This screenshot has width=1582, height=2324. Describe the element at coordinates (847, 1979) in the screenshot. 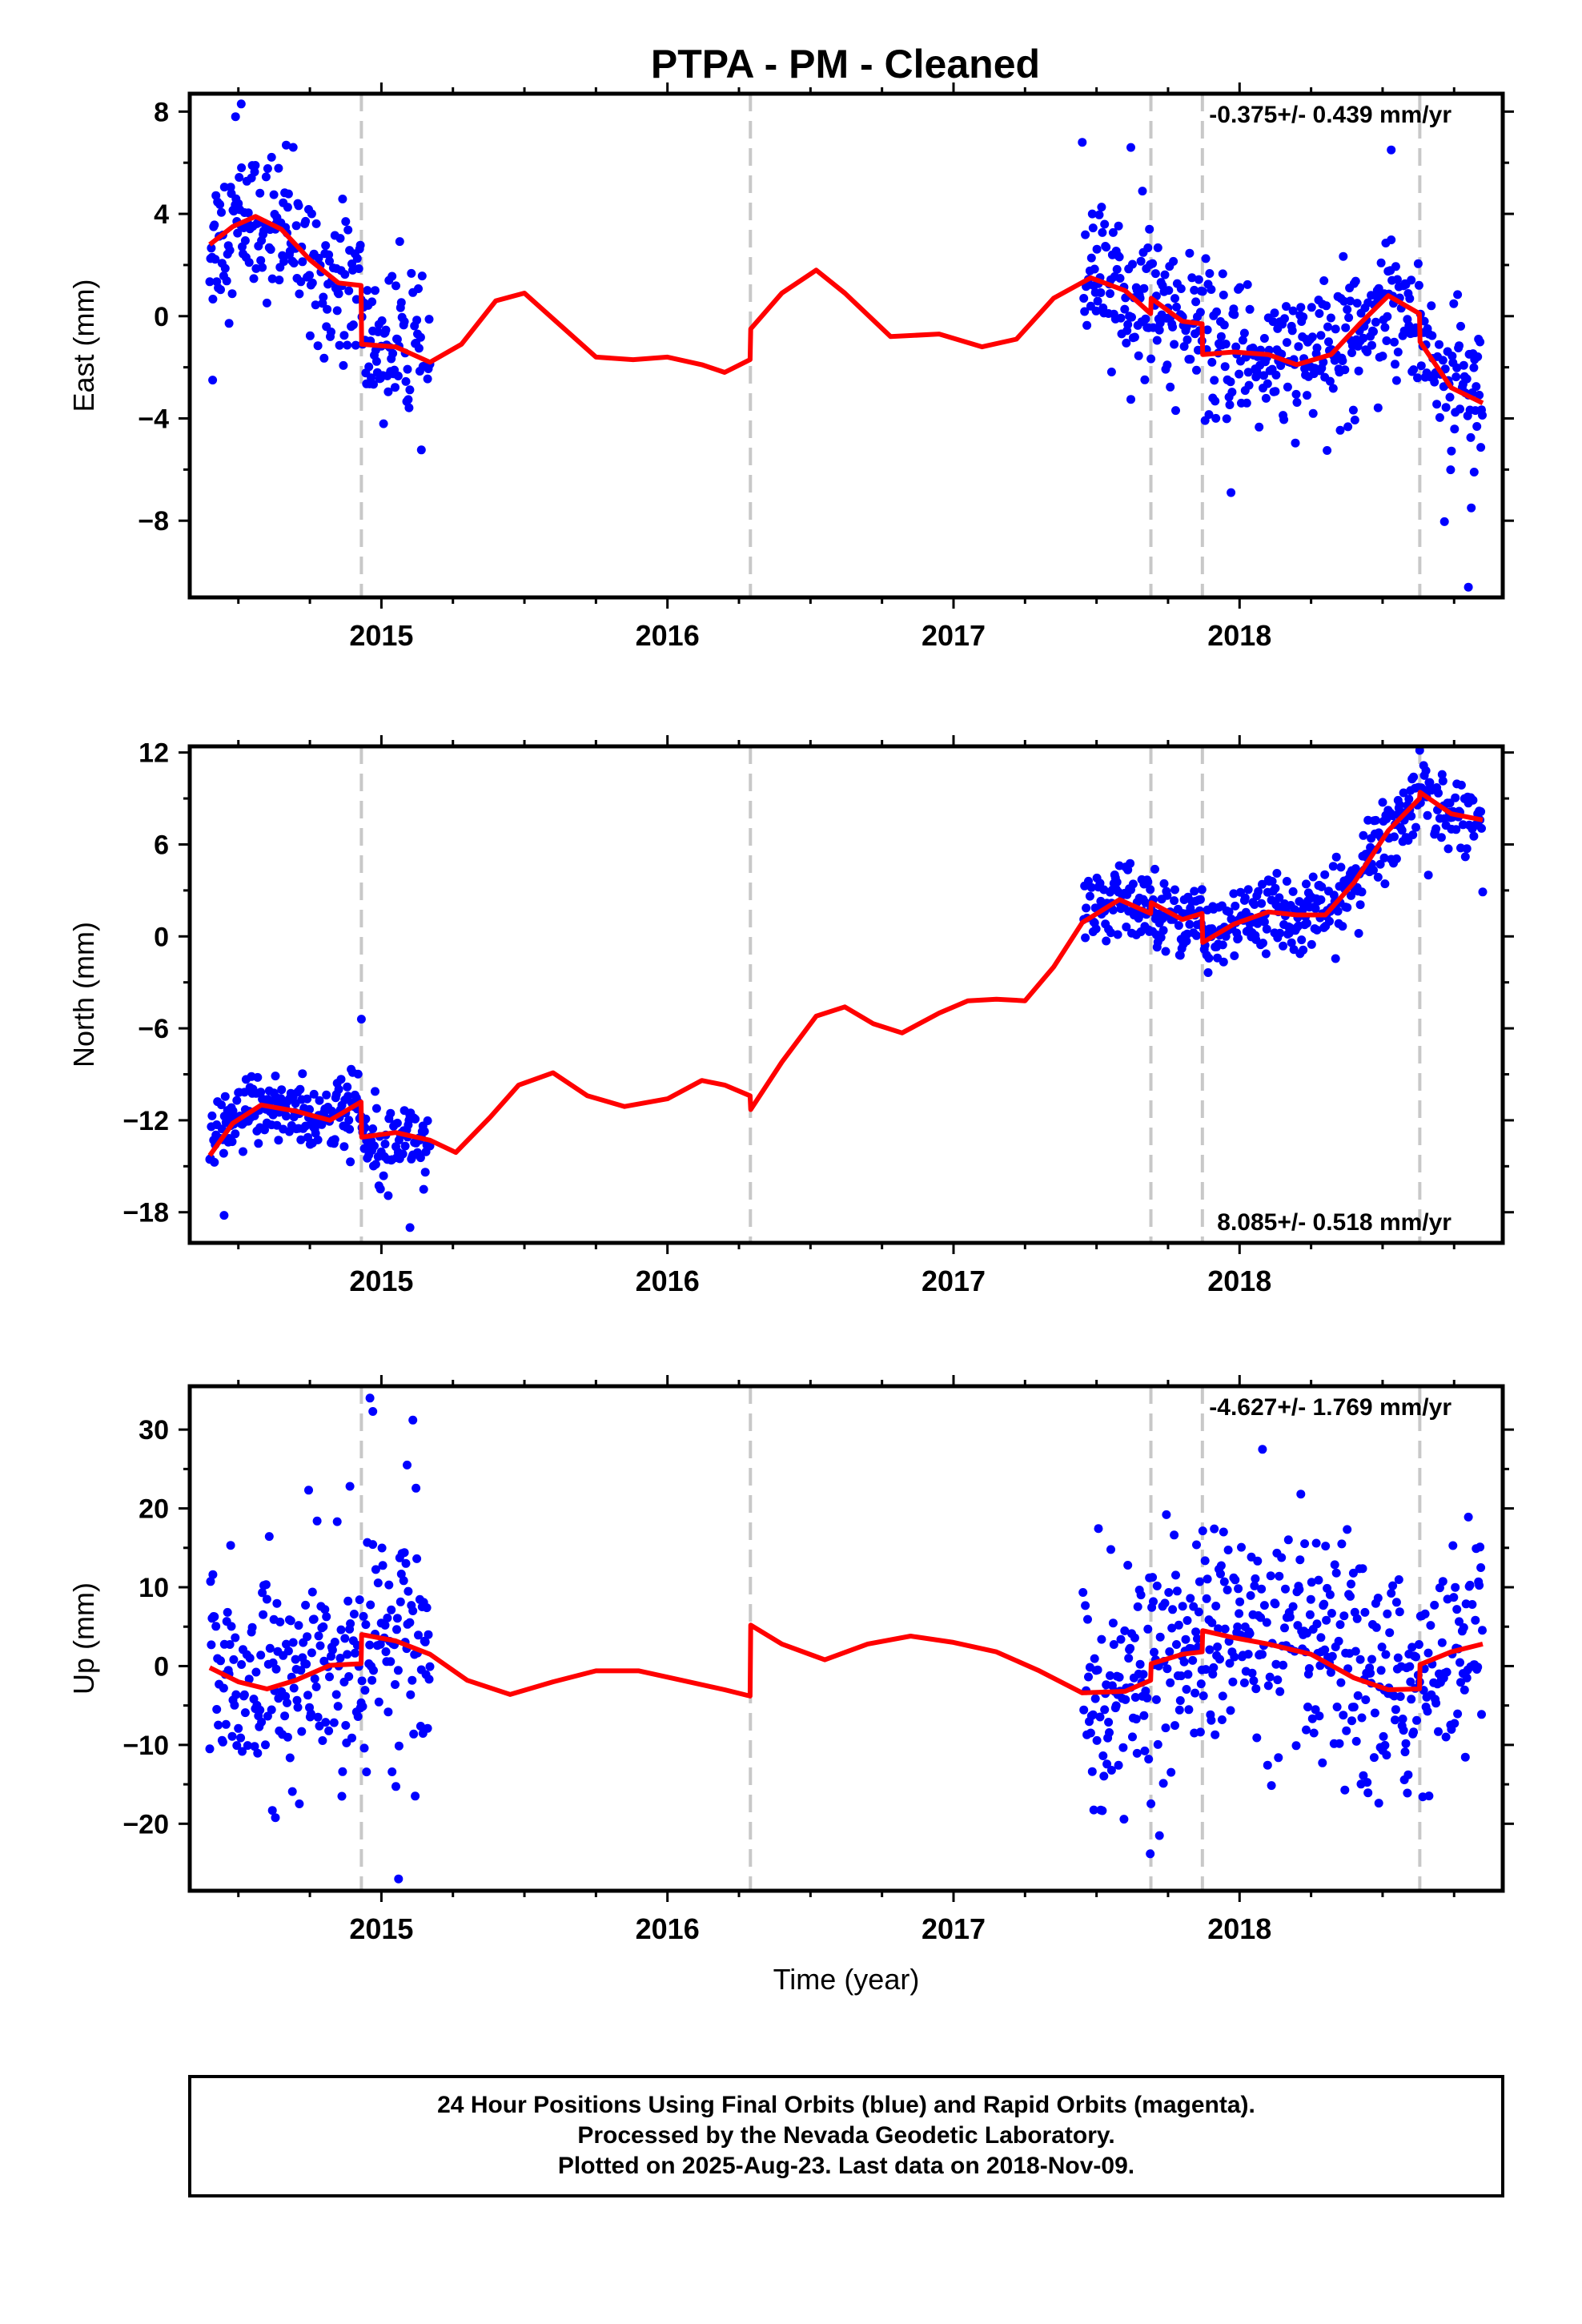

I see `x-axis-label: Time (year)` at that location.